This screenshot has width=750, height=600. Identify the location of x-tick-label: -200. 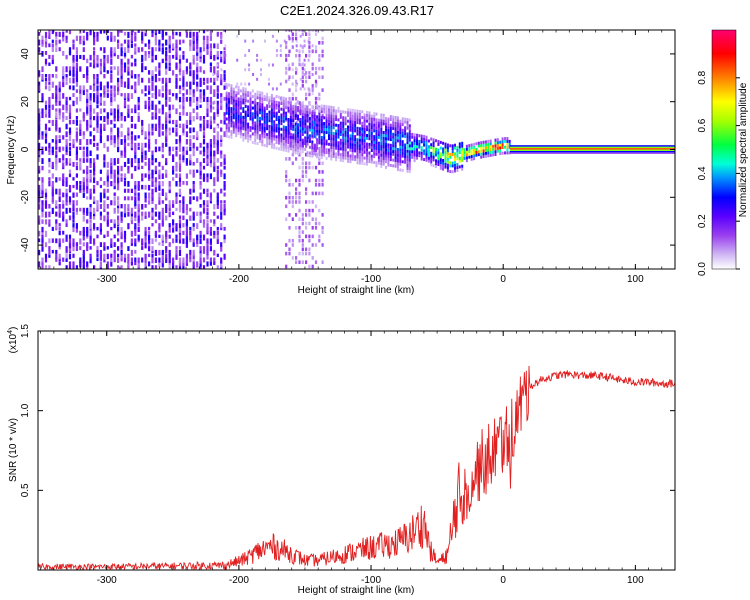
(239, 580).